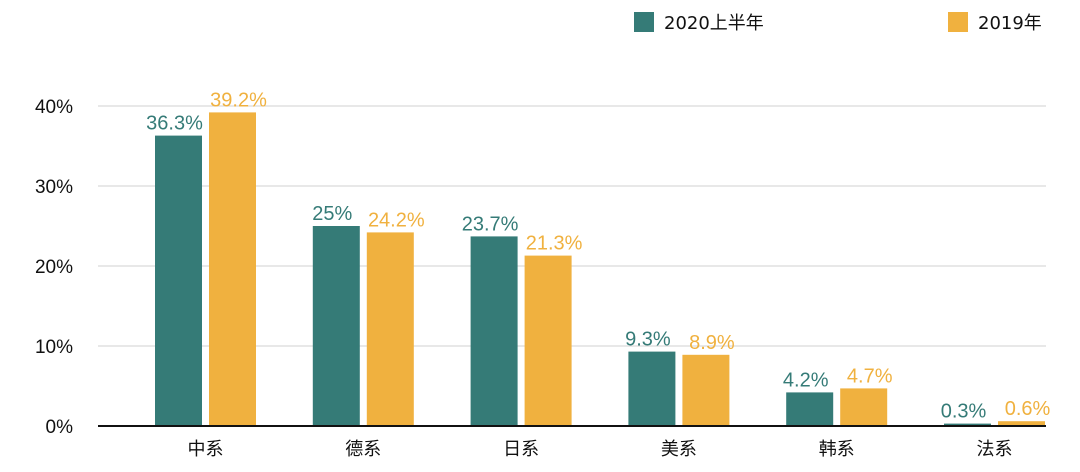  Describe the element at coordinates (54, 107) in the screenshot. I see `y-tick-label: 40%` at that location.